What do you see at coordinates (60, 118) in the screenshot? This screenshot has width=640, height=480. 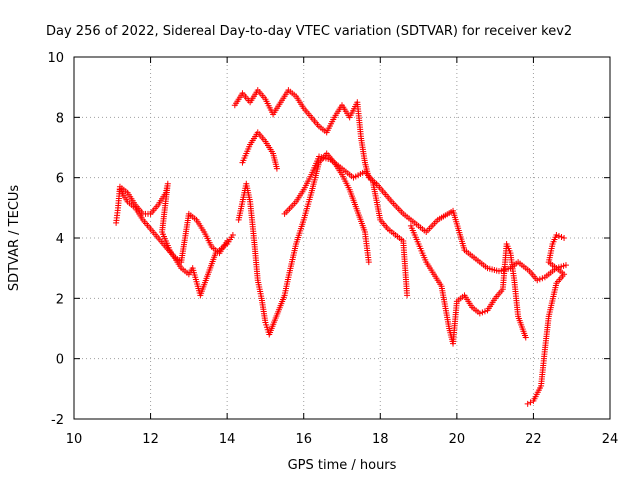 I see `y-tick-label: 8` at bounding box center [60, 118].